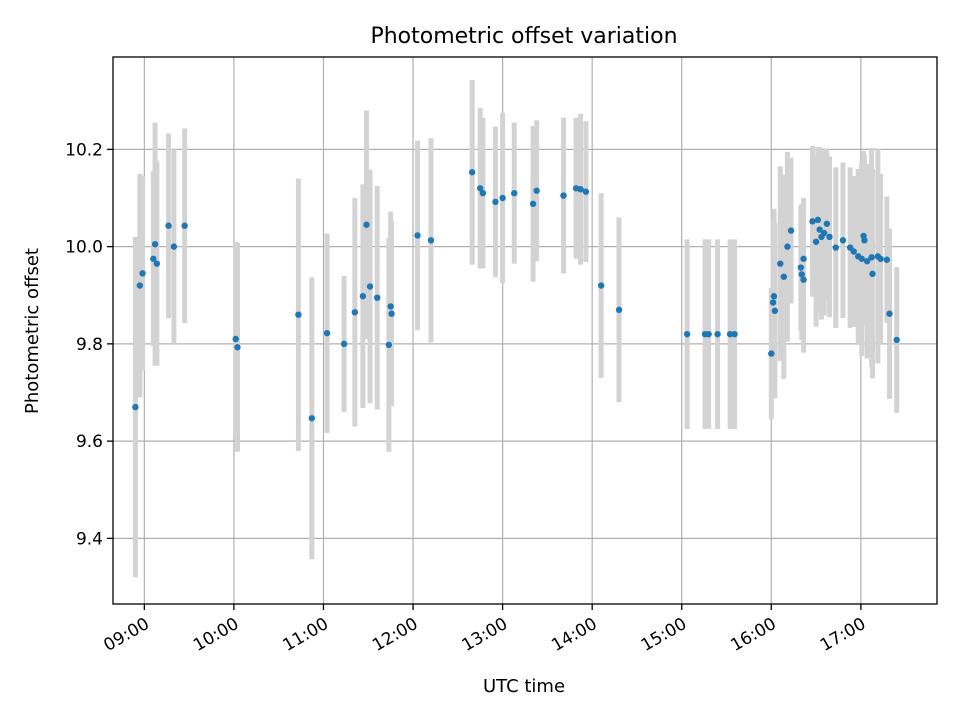 This screenshot has height=720, width=960. Describe the element at coordinates (126, 635) in the screenshot. I see `x-tick-label: 09:00` at that location.